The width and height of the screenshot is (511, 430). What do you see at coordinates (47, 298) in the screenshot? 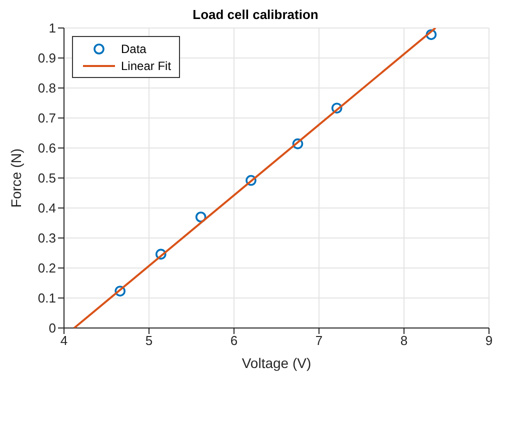
I see `y-tick-label: 0.1` at bounding box center [47, 298].